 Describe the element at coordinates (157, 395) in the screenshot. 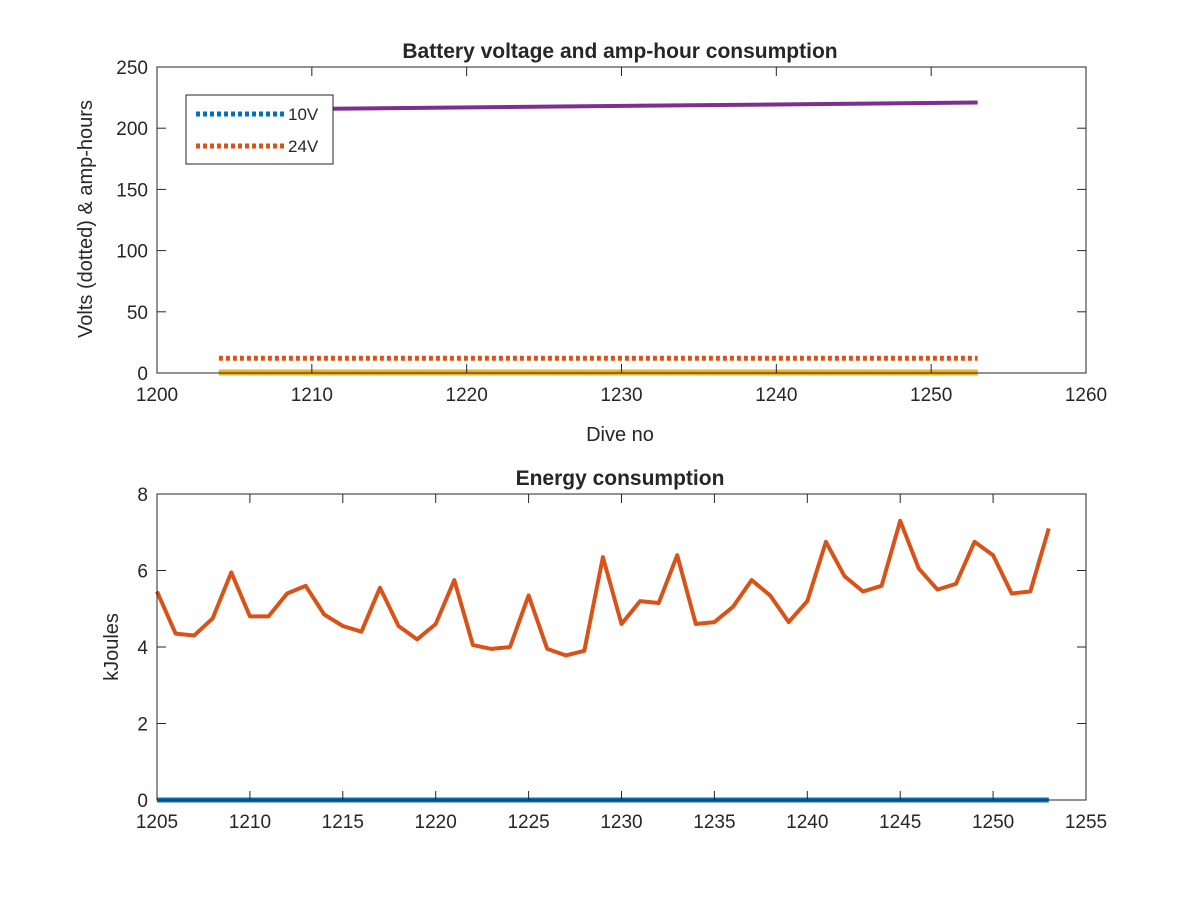

I see `voltage-xtick-label: 1200` at that location.